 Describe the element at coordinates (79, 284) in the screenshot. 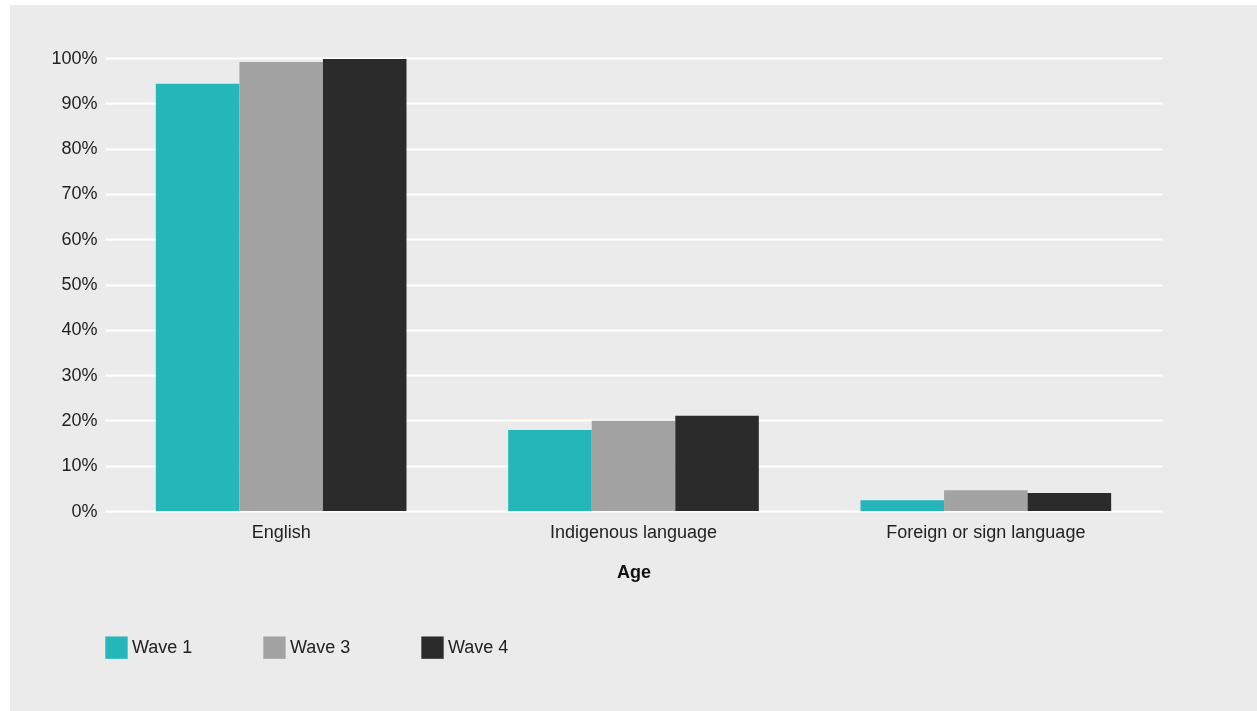

I see `y-tick-label: 50%` at that location.